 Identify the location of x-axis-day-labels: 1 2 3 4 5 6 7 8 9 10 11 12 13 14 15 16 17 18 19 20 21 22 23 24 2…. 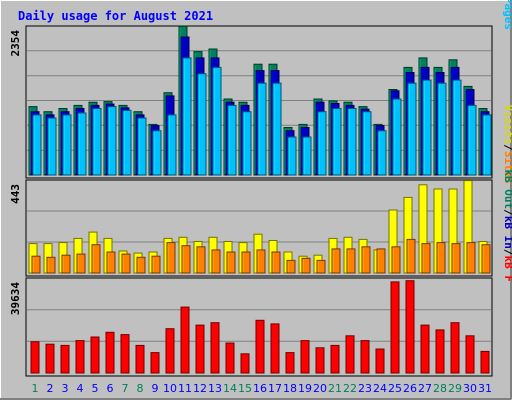
(262, 388).